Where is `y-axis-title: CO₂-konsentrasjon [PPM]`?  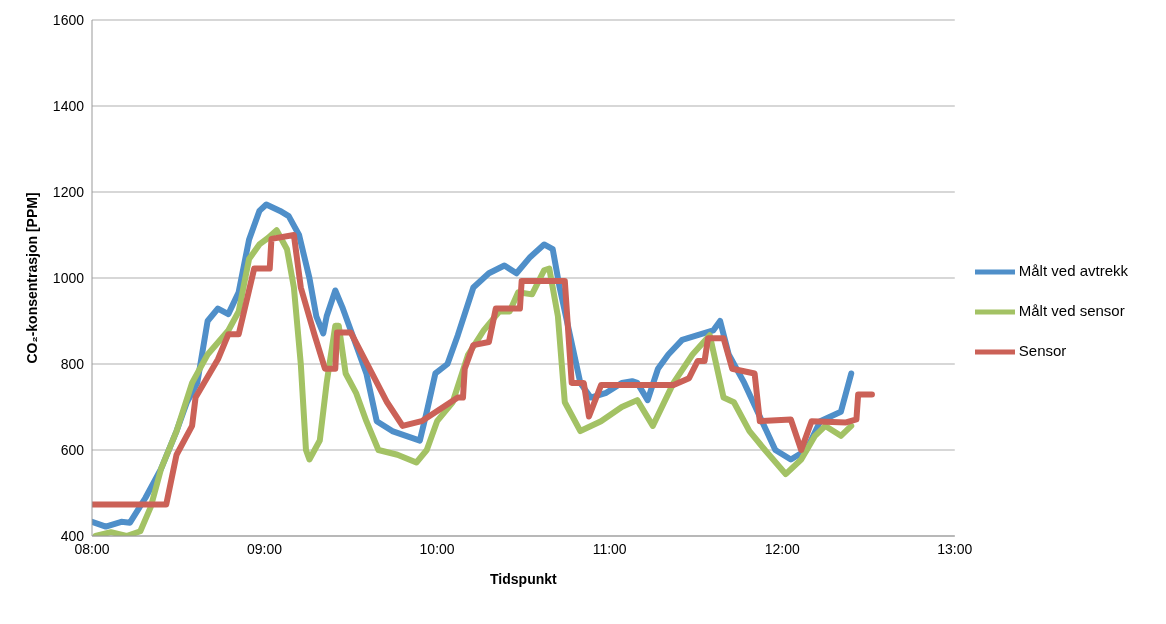
y-axis-title: CO₂-konsentrasjon [PPM] is located at coordinates (31, 278).